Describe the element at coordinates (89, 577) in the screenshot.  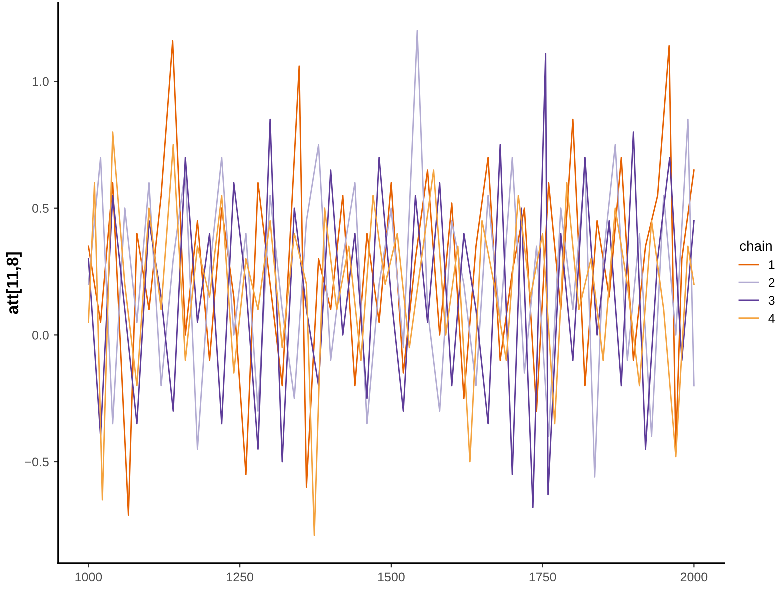
I see `x-tick-label: 1000` at that location.